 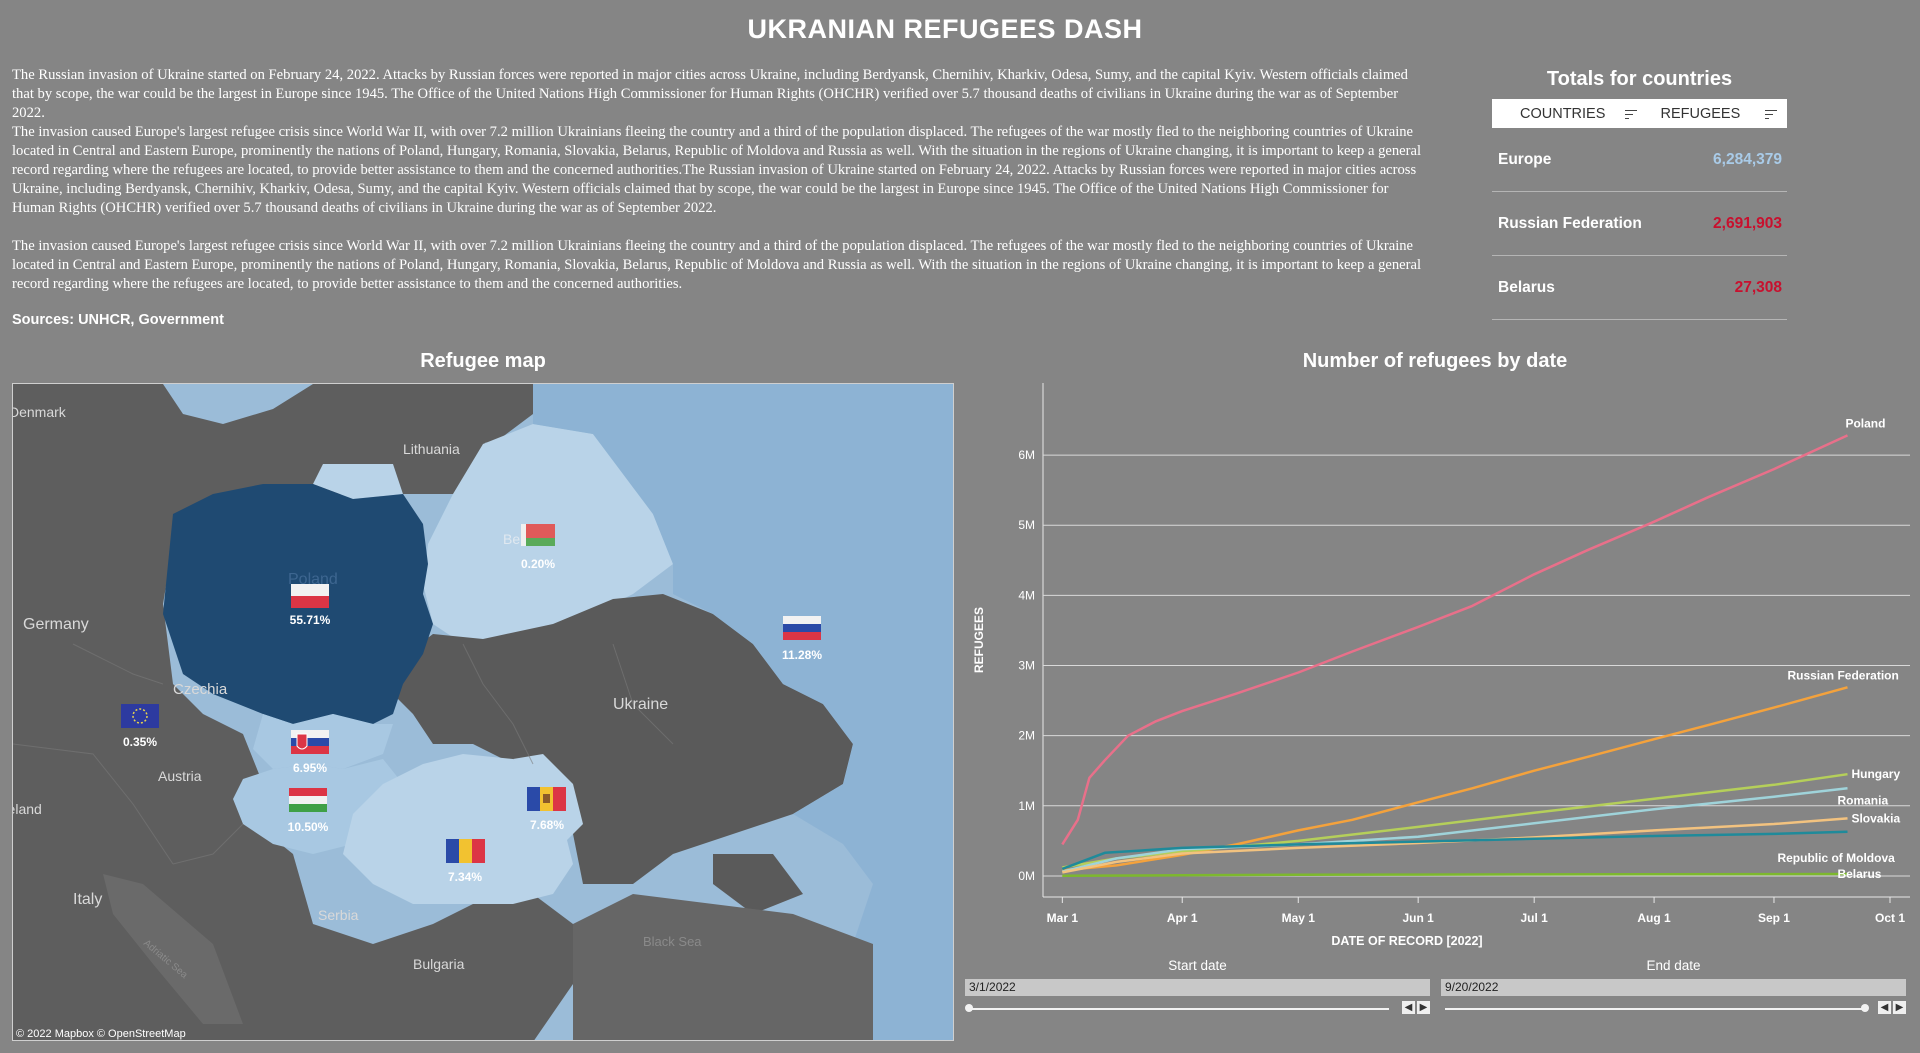 What do you see at coordinates (358, 481) in the screenshot?
I see `kaliningrad-area` at bounding box center [358, 481].